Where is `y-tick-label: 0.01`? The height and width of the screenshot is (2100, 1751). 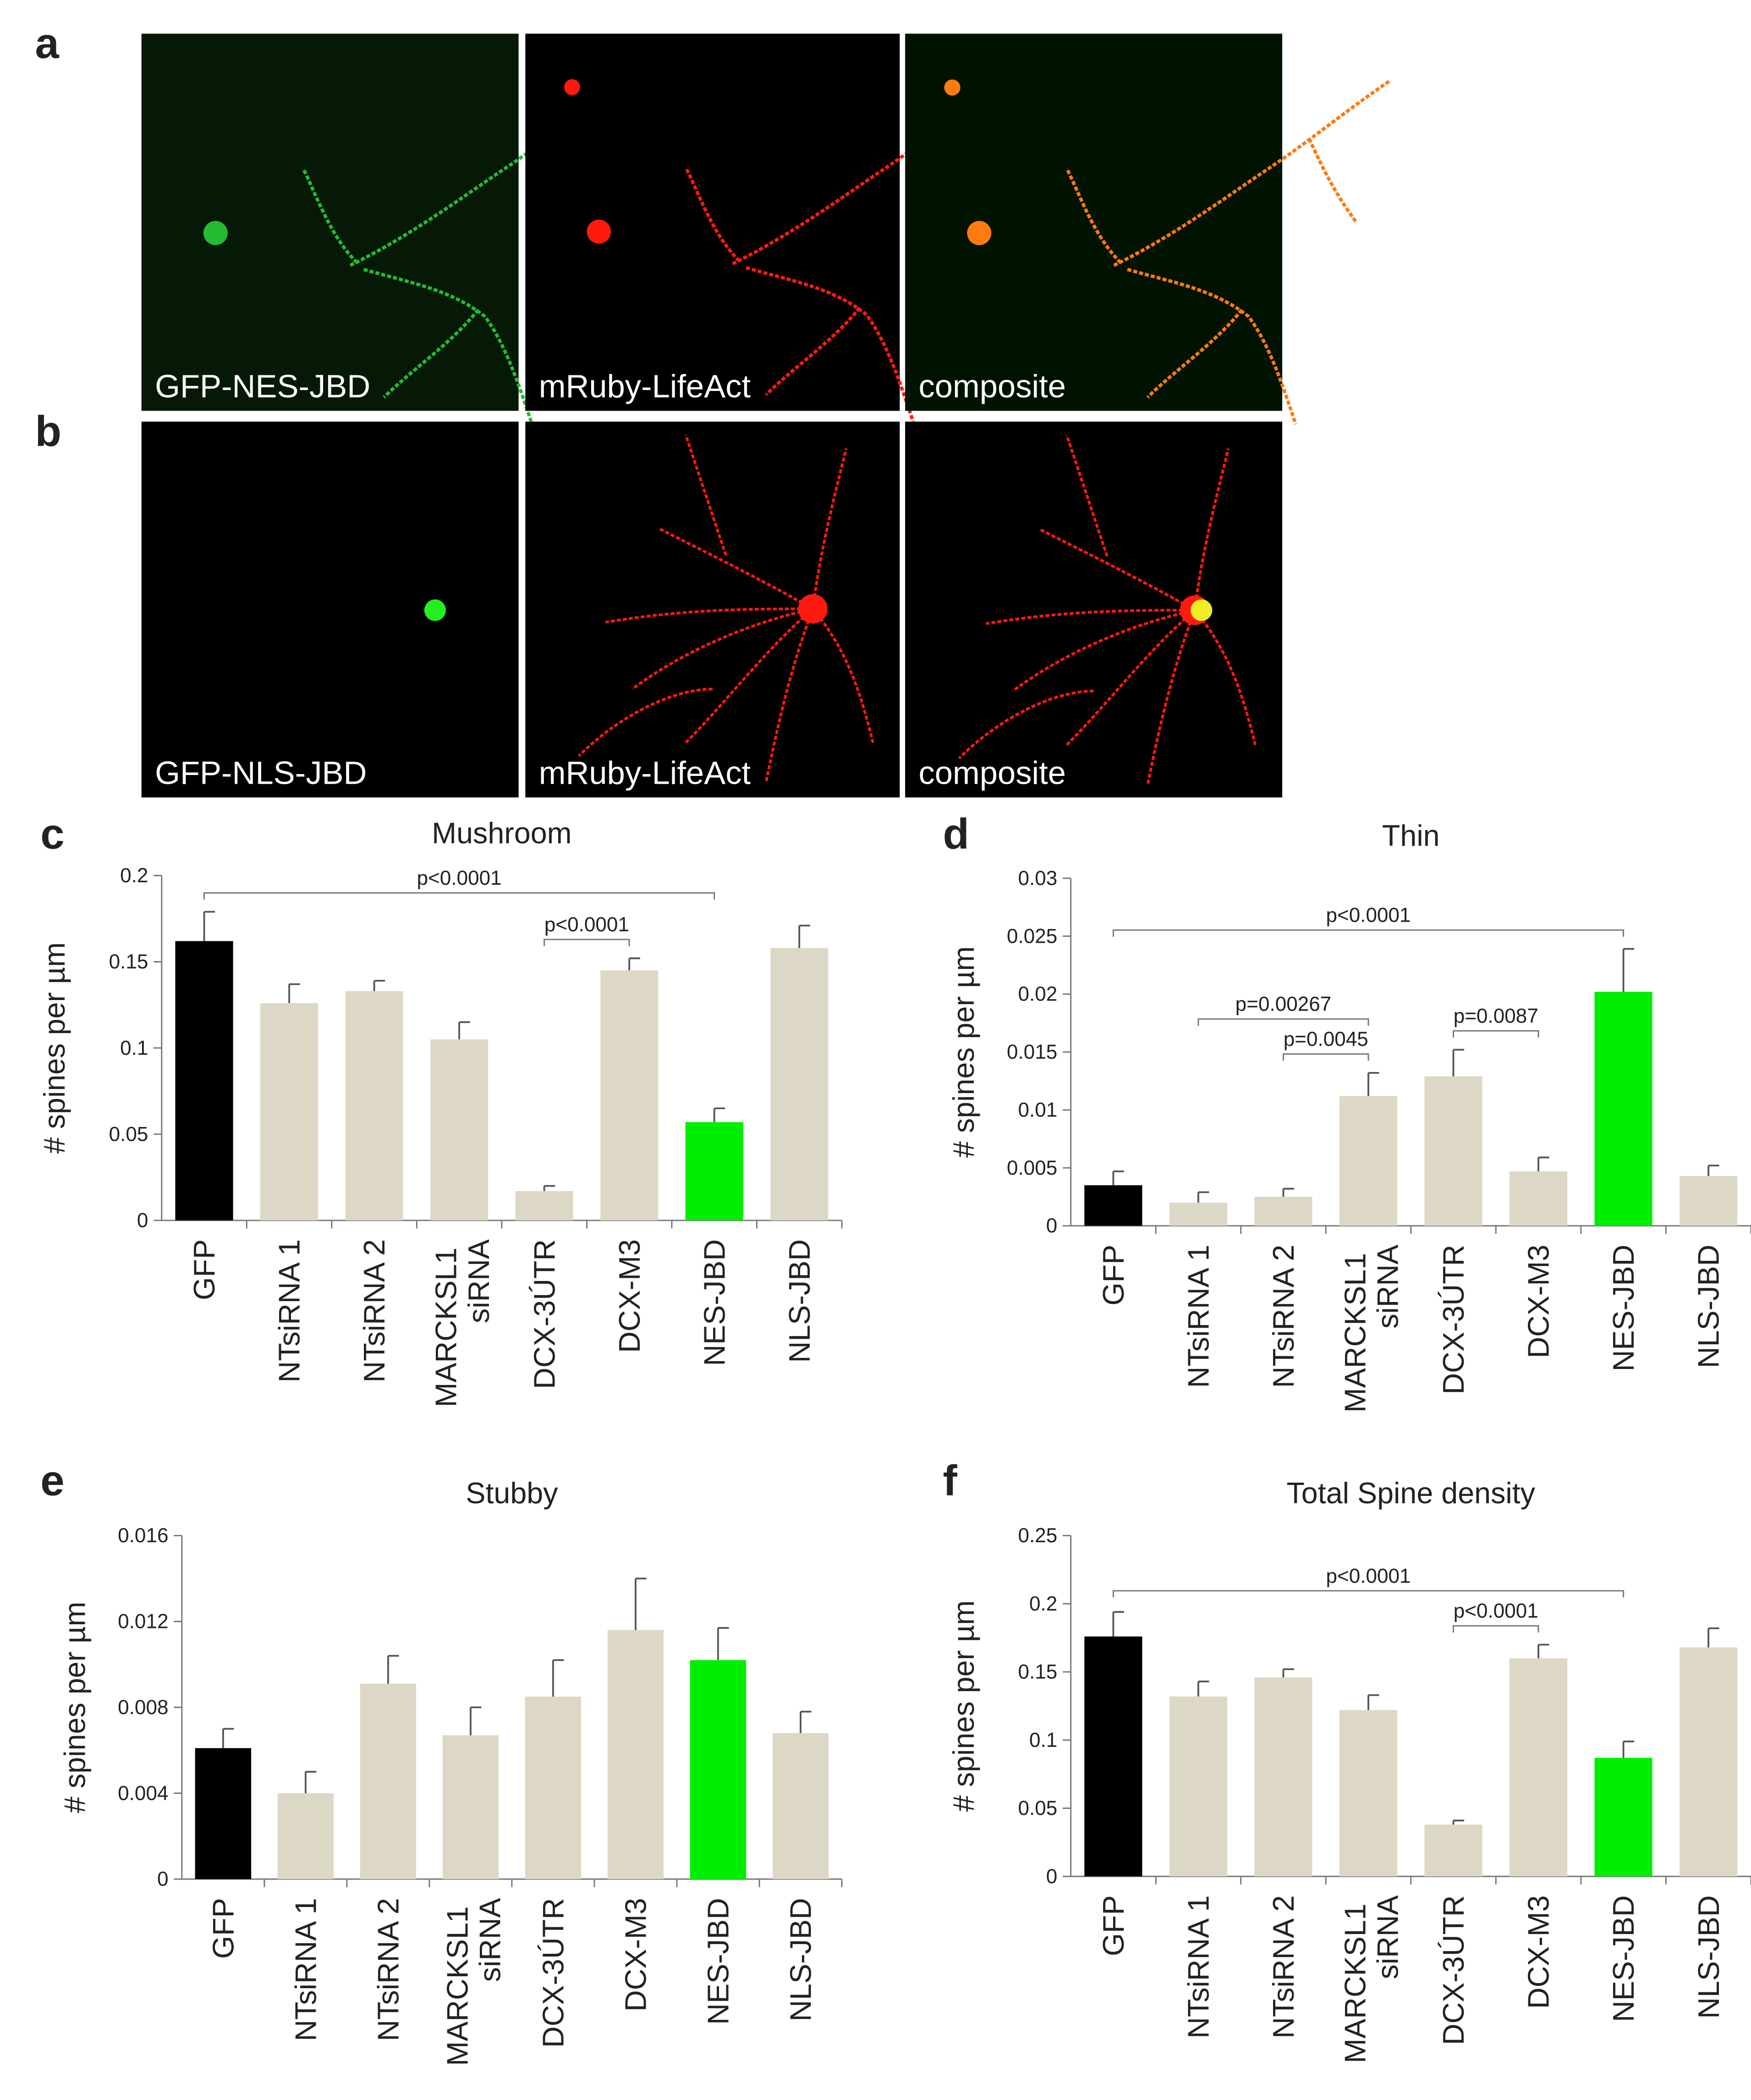 y-tick-label: 0.01 is located at coordinates (1037, 1110).